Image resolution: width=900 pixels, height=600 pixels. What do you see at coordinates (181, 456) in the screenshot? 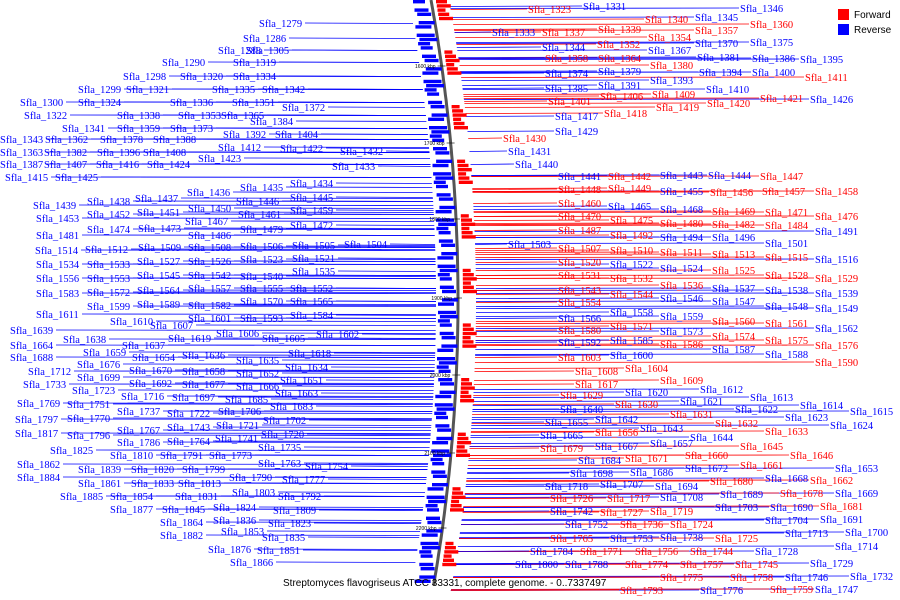
I see `gene-label: Sfla_1791` at bounding box center [181, 456].